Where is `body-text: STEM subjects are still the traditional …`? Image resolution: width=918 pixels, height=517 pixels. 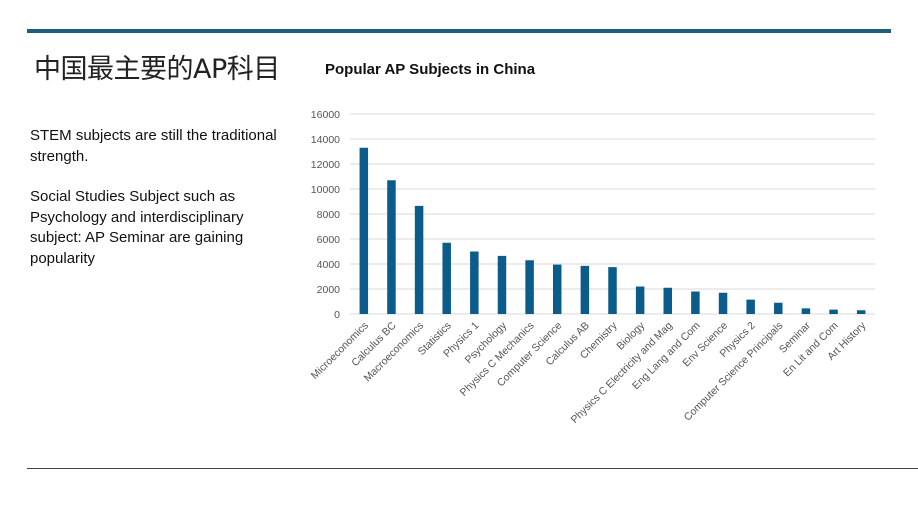
body-text: STEM subjects are still the traditional … is located at coordinates (160, 207).